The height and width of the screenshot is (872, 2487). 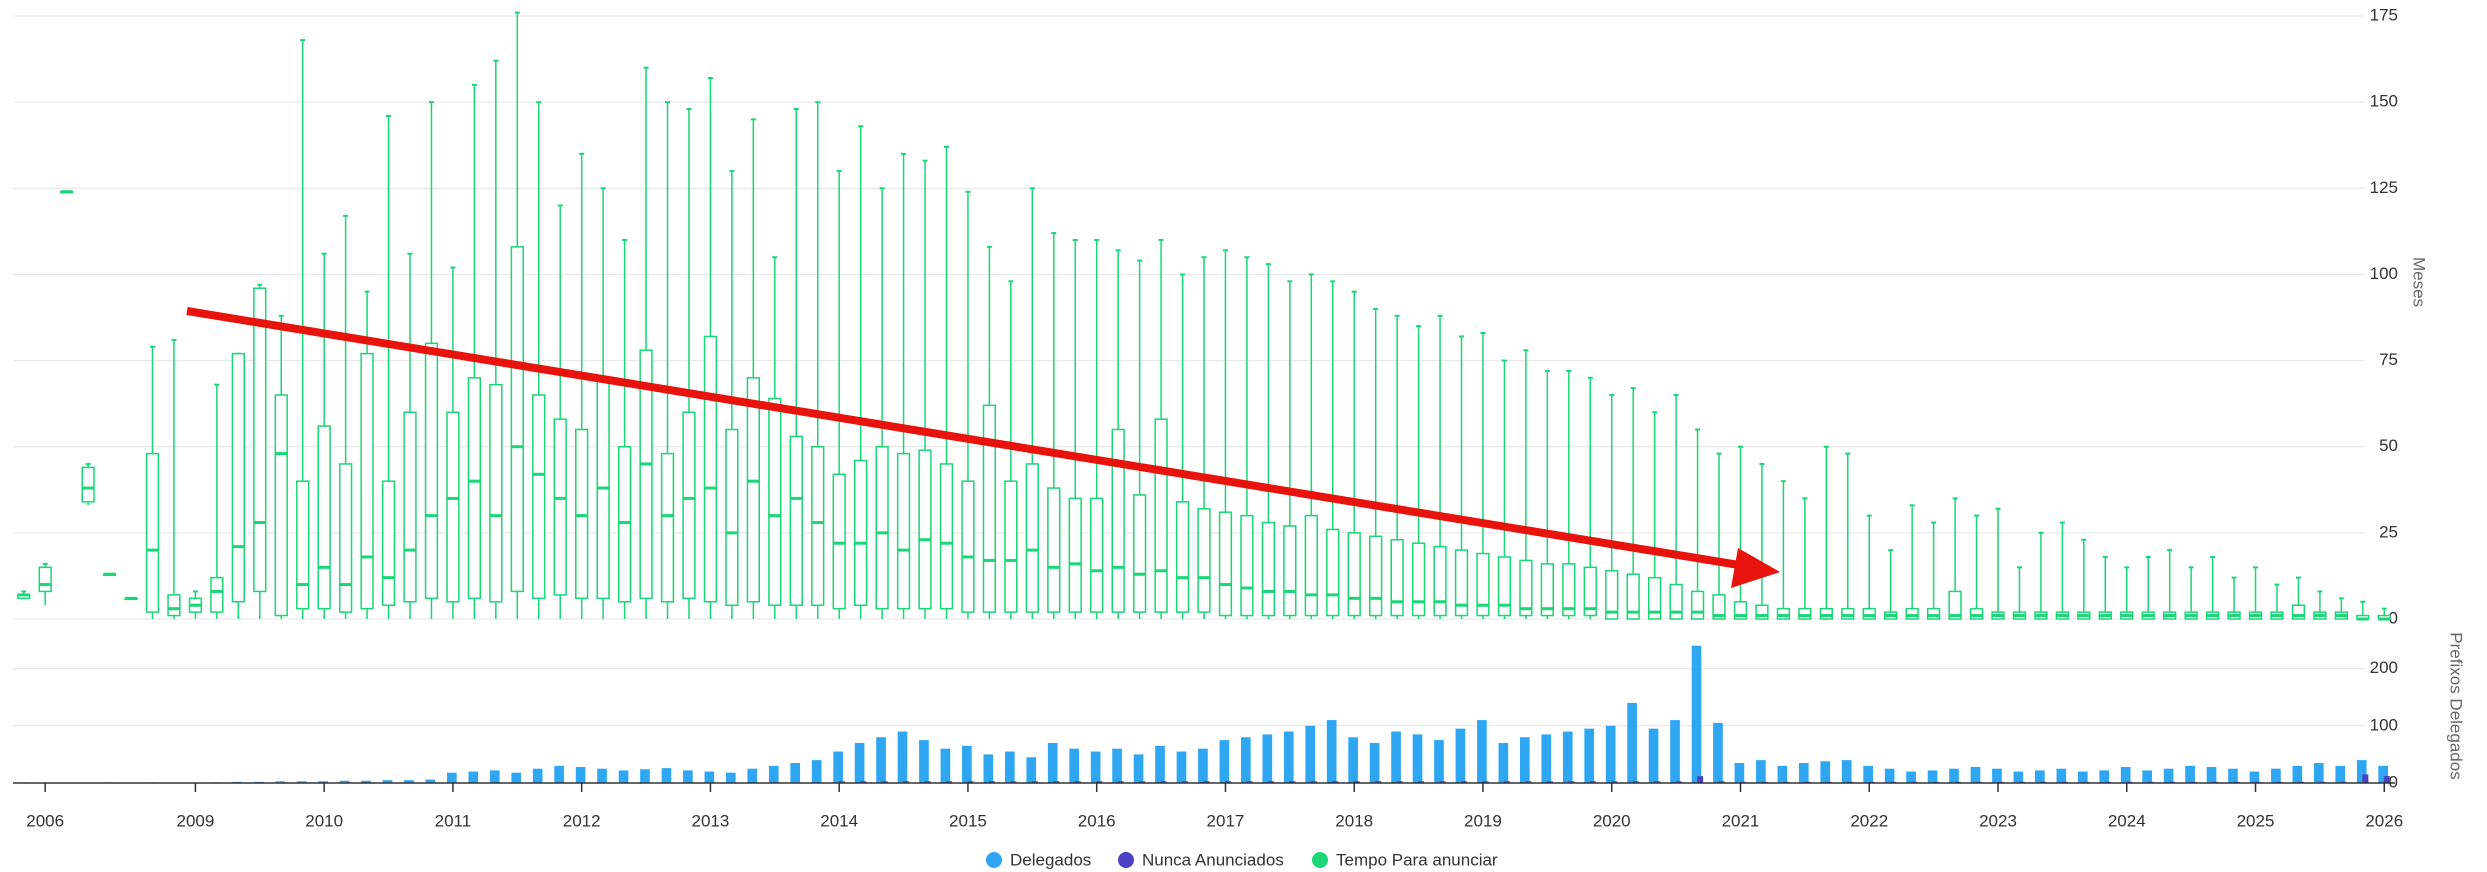 What do you see at coordinates (1869, 820) in the screenshot?
I see `x-tick-label: 2022` at bounding box center [1869, 820].